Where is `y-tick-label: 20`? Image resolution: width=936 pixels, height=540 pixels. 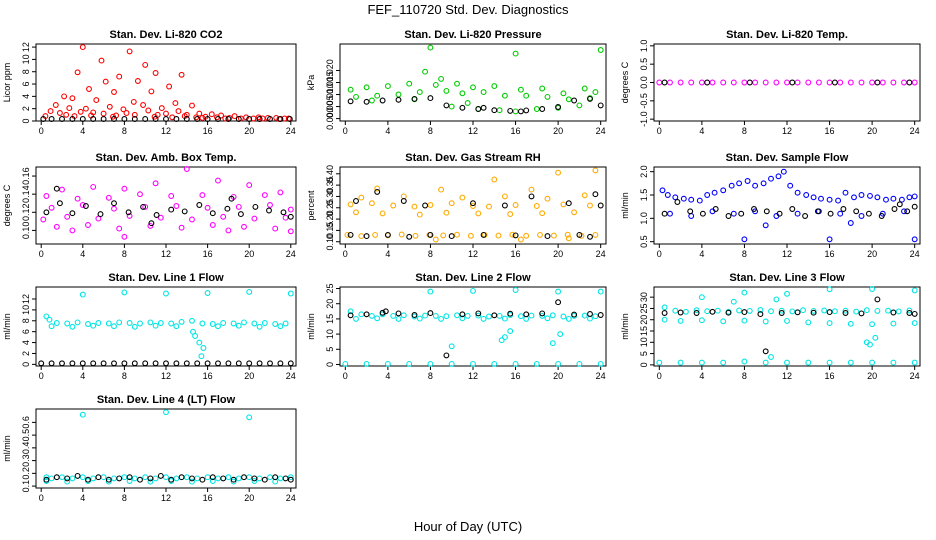 y-tick-label: 20 is located at coordinates (330, 304).